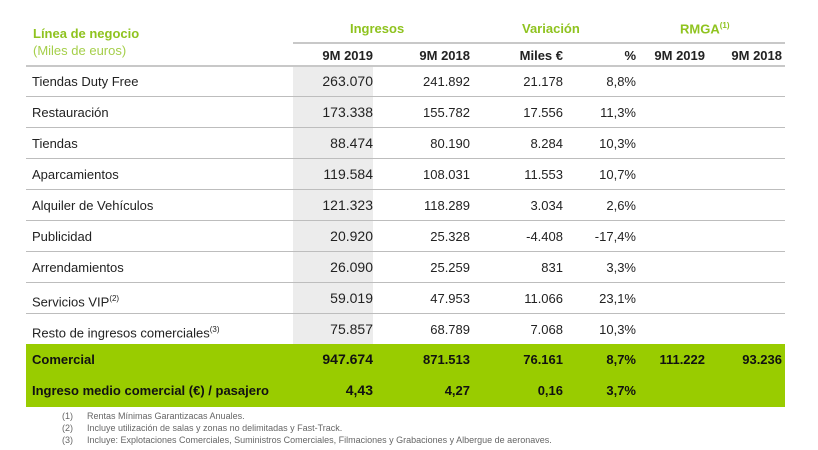 The height and width of the screenshot is (450, 818). What do you see at coordinates (457, 390) in the screenshot?
I see `cell: 4,27` at bounding box center [457, 390].